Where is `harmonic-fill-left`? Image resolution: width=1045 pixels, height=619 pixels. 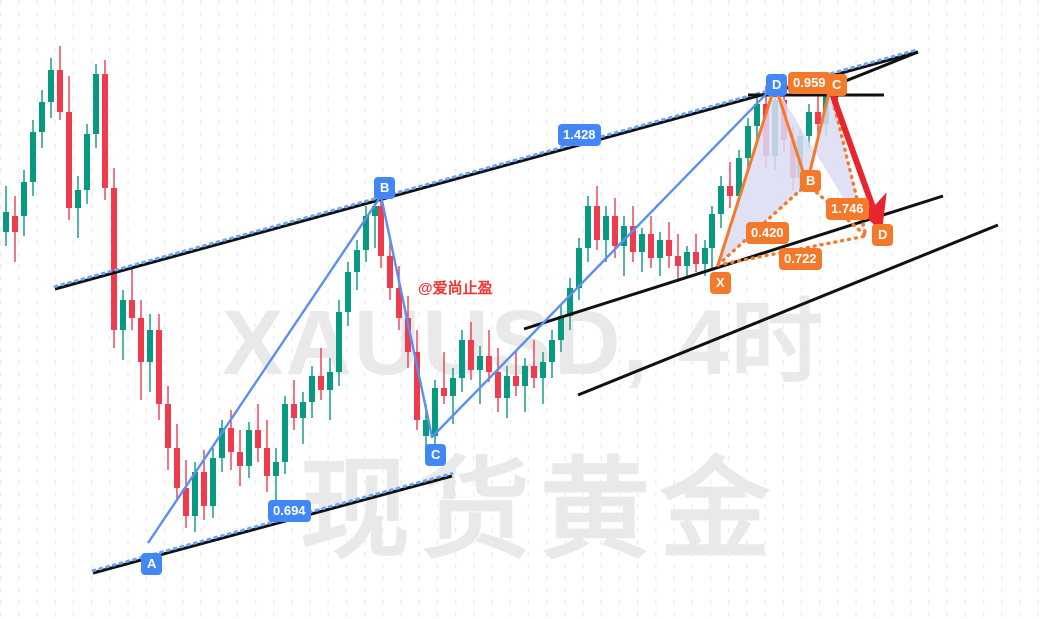
harmonic-fill-left is located at coordinates (762, 175).